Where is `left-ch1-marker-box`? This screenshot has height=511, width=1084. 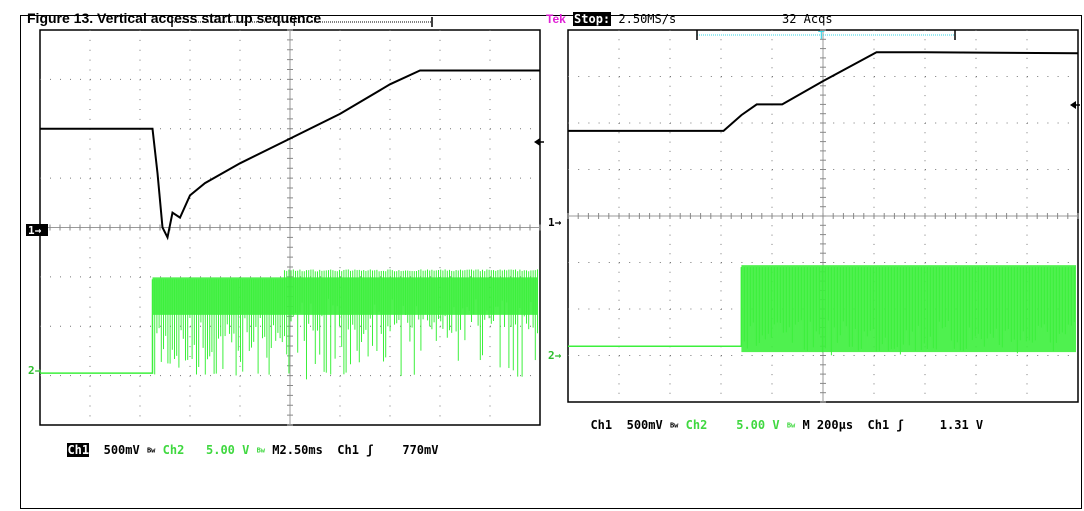
left-ch1-marker-box is located at coordinates (37, 230).